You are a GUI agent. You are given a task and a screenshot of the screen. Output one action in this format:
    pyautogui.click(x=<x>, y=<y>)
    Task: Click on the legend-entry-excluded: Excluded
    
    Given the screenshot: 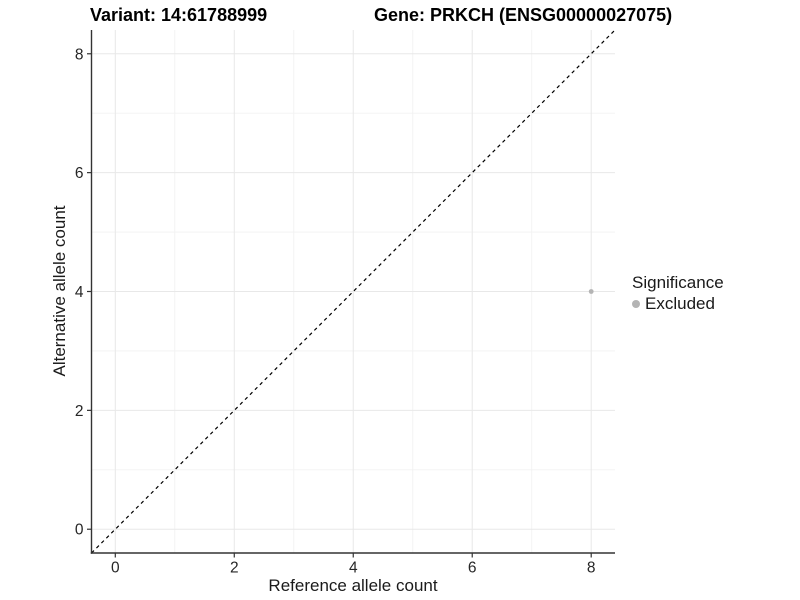 What is the action you would take?
    pyautogui.click(x=678, y=303)
    